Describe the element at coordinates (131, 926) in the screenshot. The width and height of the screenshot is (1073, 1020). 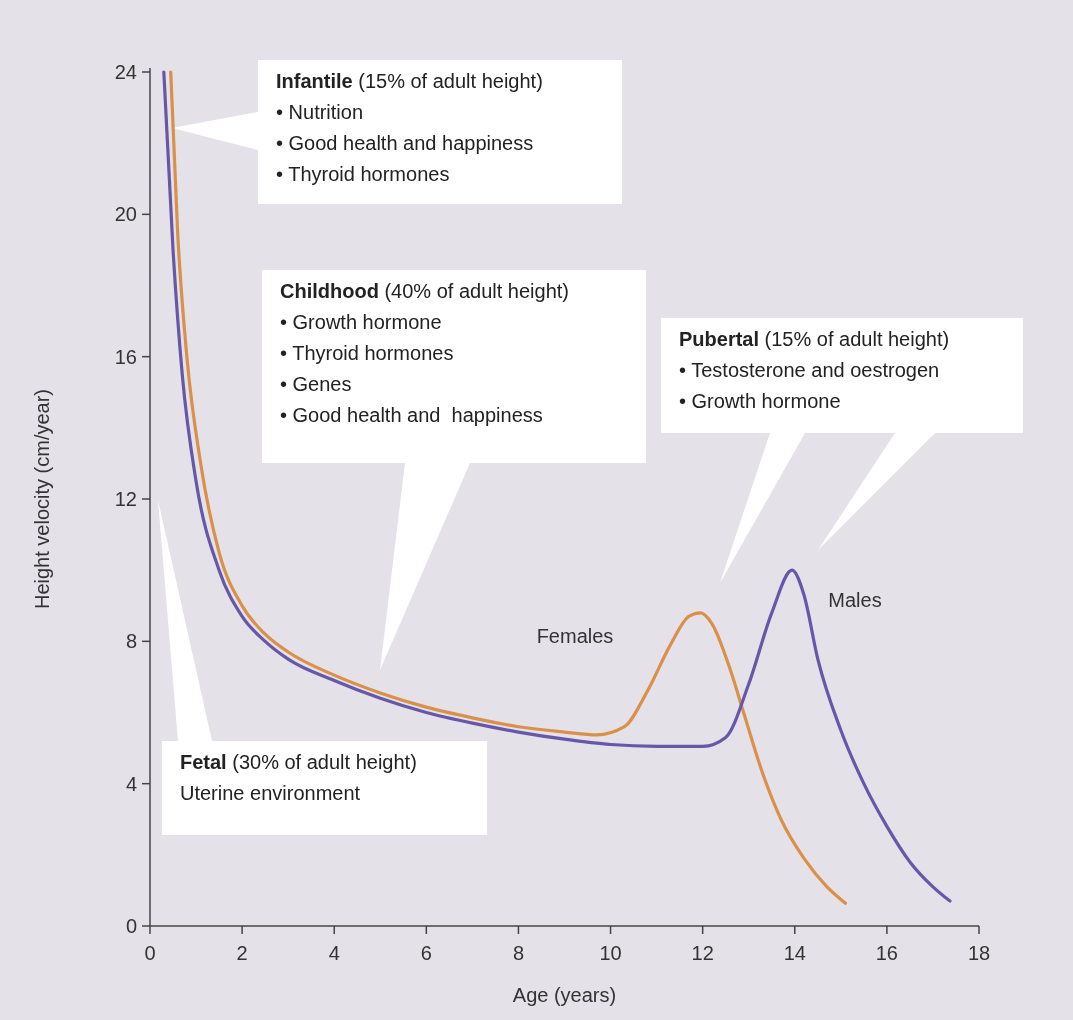
I see `y-tick-label: 0` at that location.